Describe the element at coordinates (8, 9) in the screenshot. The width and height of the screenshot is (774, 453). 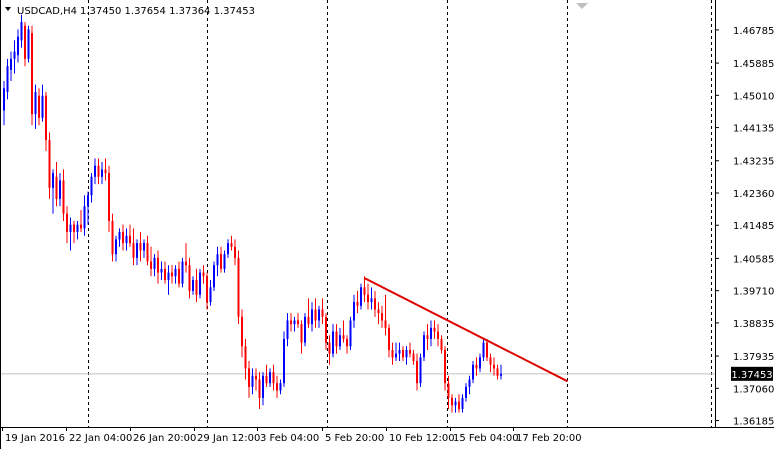
I see `dropdown-triangle-icon` at that location.